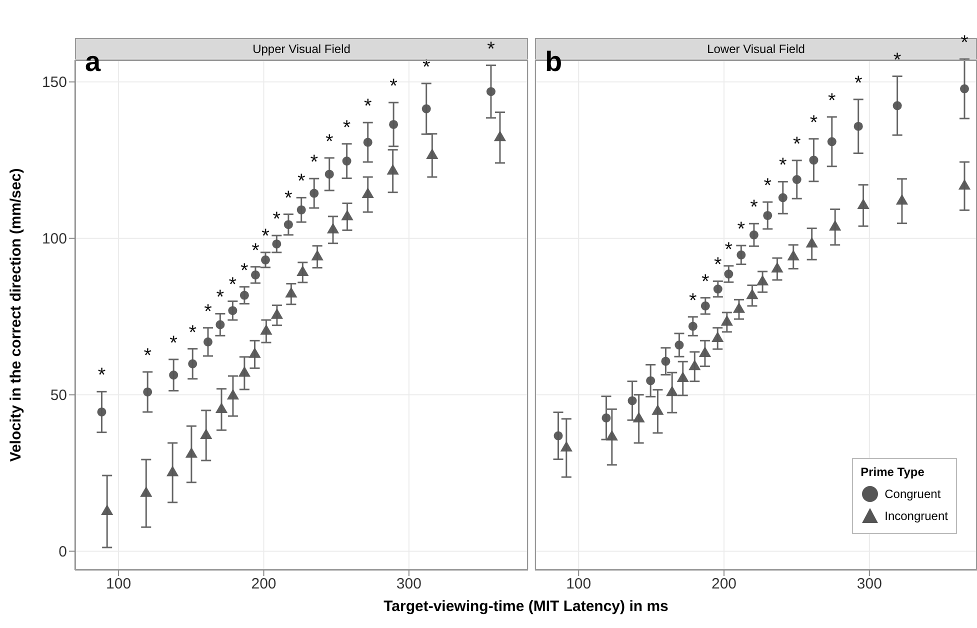  Describe the element at coordinates (916, 516) in the screenshot. I see `legend-label: Incongruent` at that location.